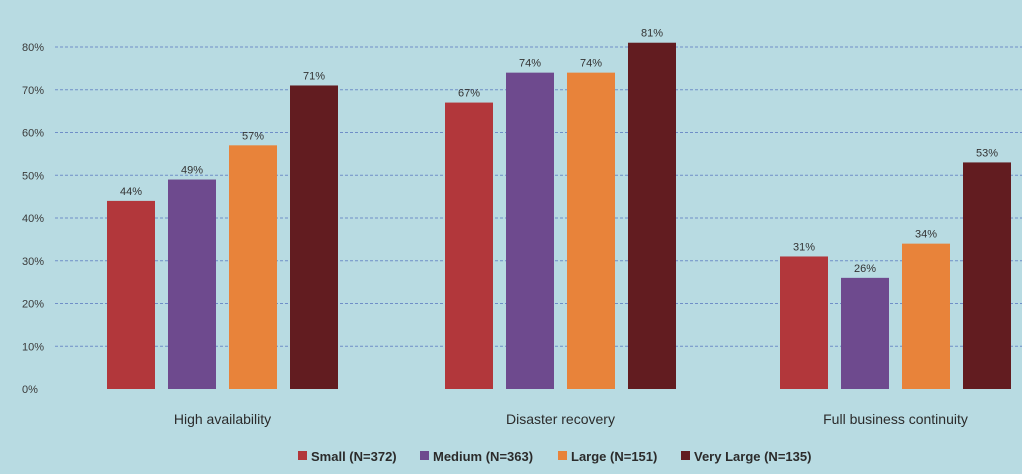 This screenshot has height=474, width=1026. I want to click on data-label: 57%, so click(253, 136).